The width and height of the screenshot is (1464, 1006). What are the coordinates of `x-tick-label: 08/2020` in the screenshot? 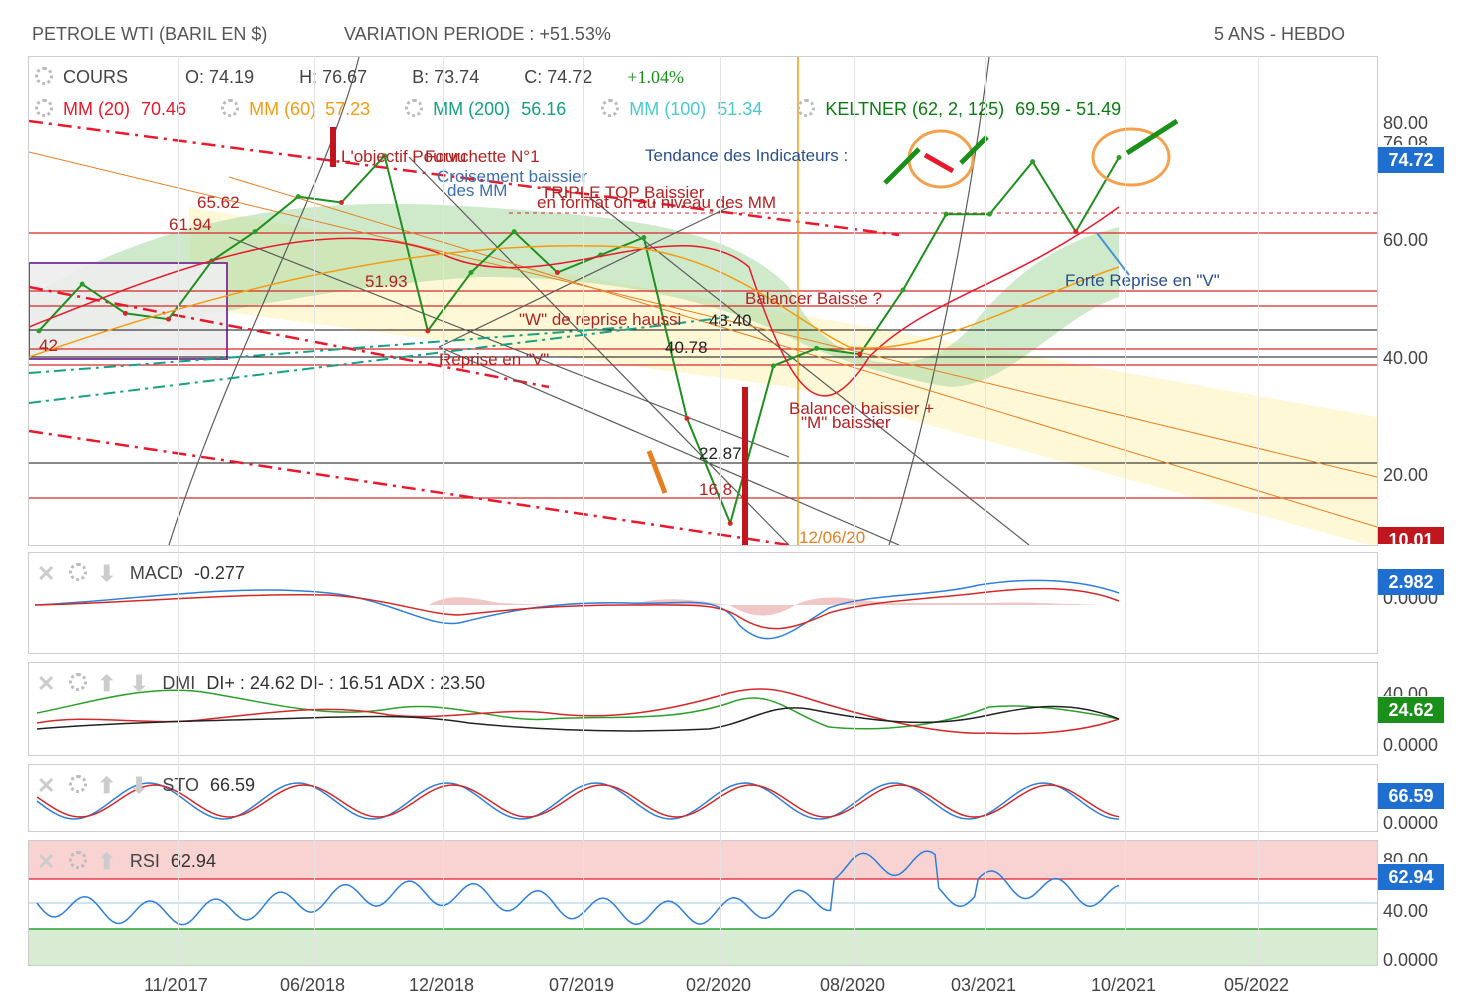 It's located at (853, 985).